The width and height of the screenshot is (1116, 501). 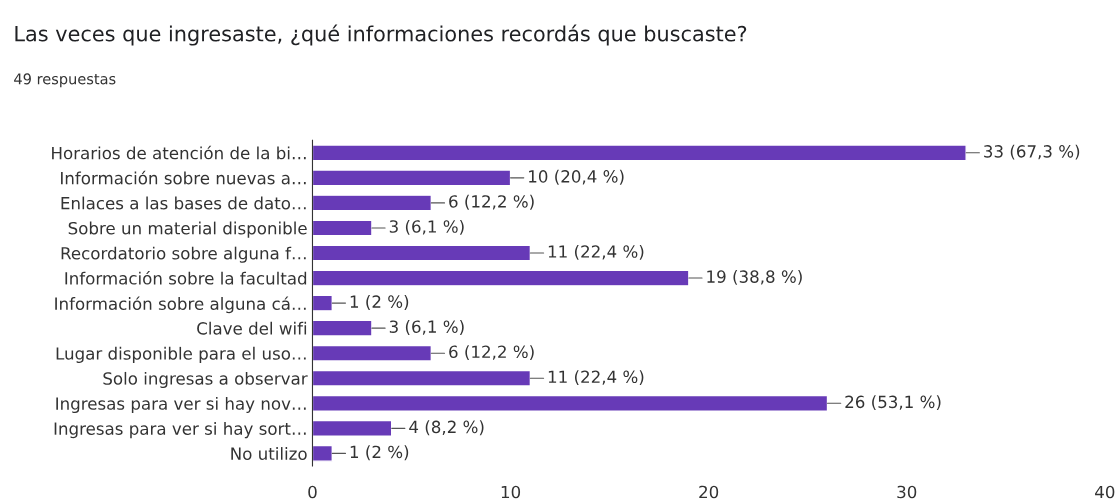 What do you see at coordinates (312, 492) in the screenshot?
I see `x-tick-label: 0` at bounding box center [312, 492].